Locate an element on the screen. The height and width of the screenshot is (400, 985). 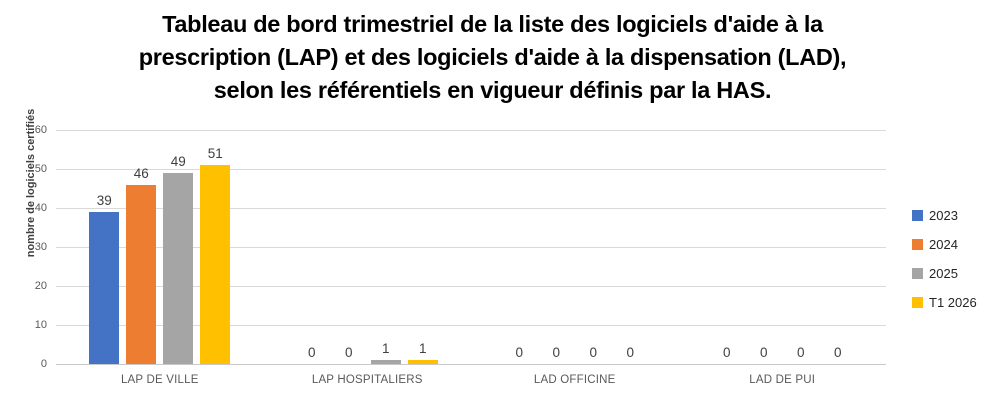
x-axis-line is located at coordinates (471, 364).